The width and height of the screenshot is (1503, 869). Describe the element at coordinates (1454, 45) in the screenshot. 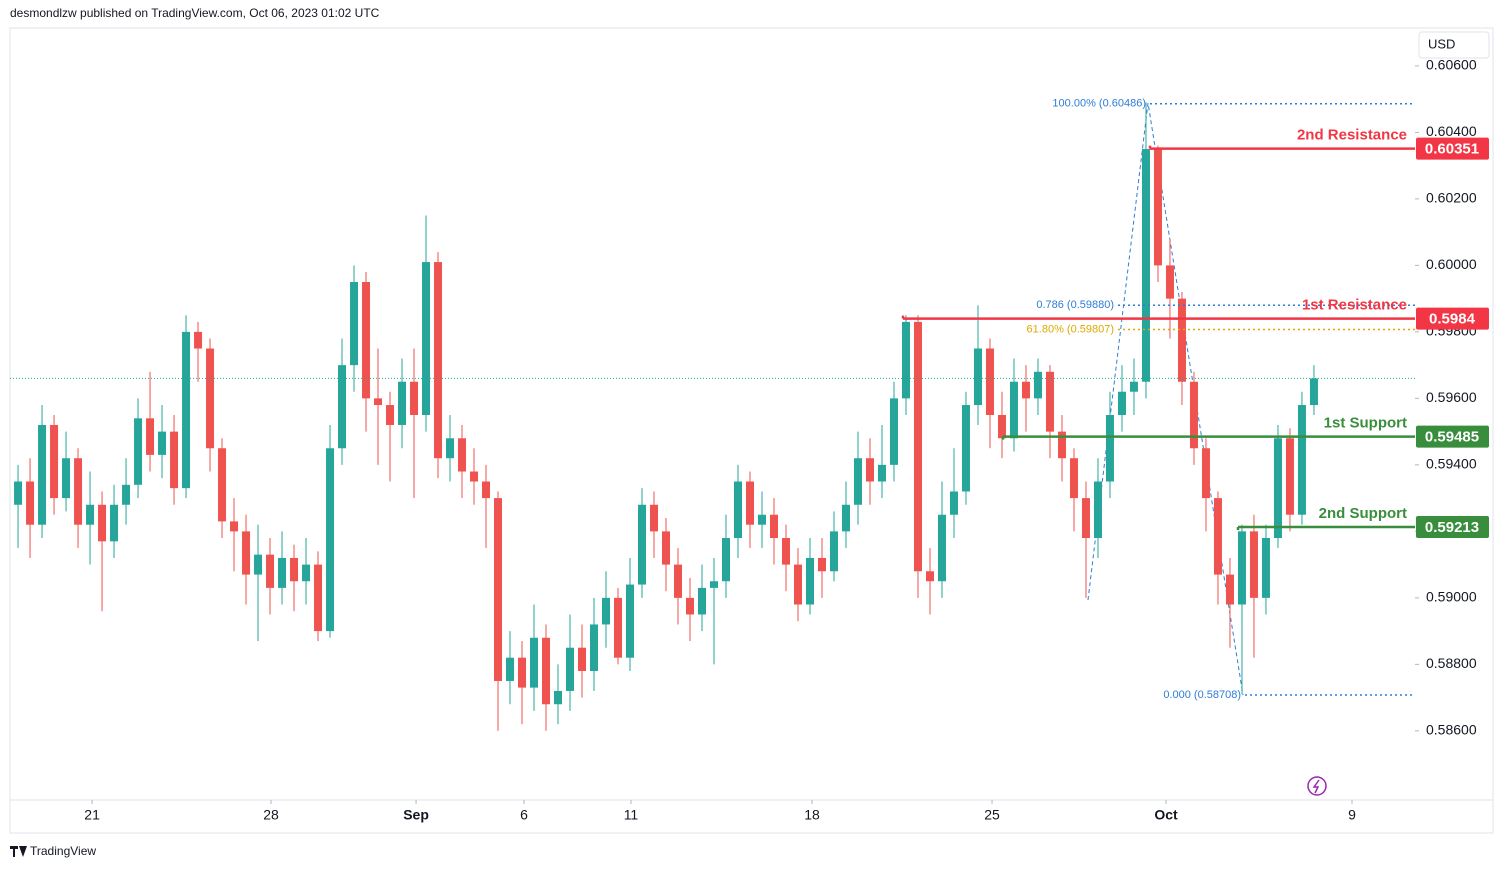

I see `currency-box` at that location.